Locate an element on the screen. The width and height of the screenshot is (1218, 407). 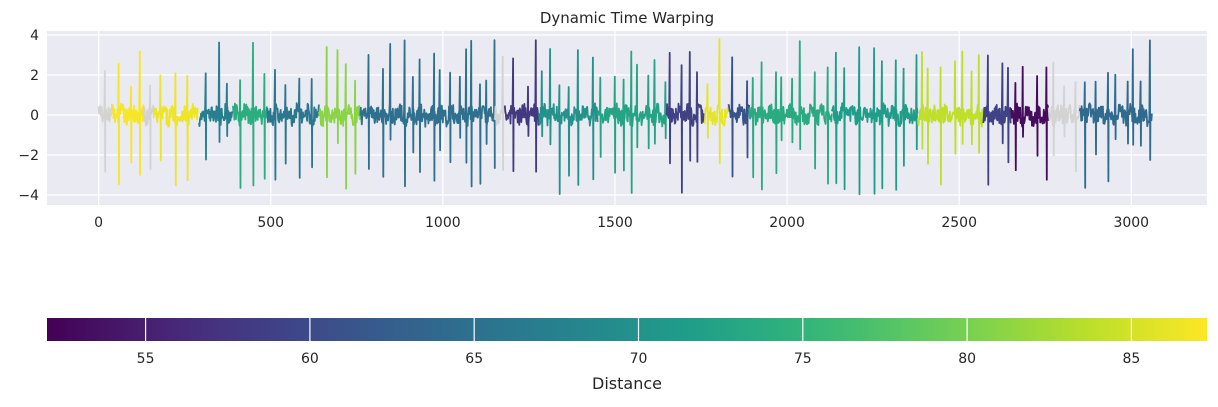
y-tick-label: 0 is located at coordinates (34, 116).